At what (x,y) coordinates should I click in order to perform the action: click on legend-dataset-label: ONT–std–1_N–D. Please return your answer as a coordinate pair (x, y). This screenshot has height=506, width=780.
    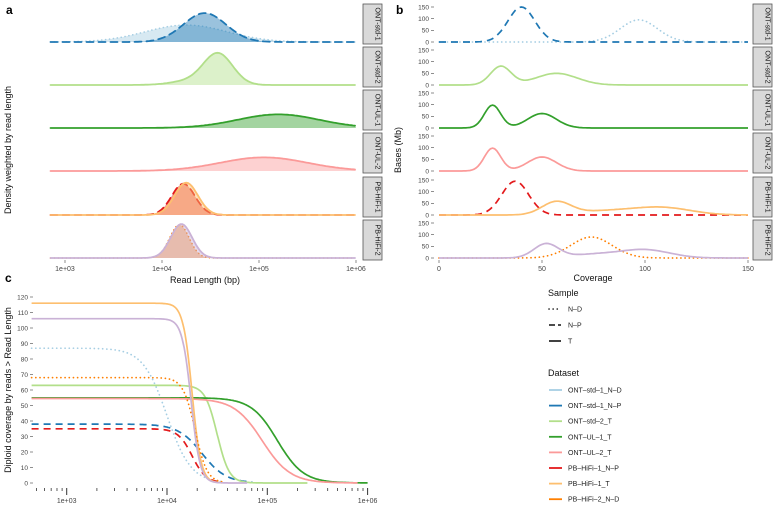
    Looking at the image, I should click on (595, 391).